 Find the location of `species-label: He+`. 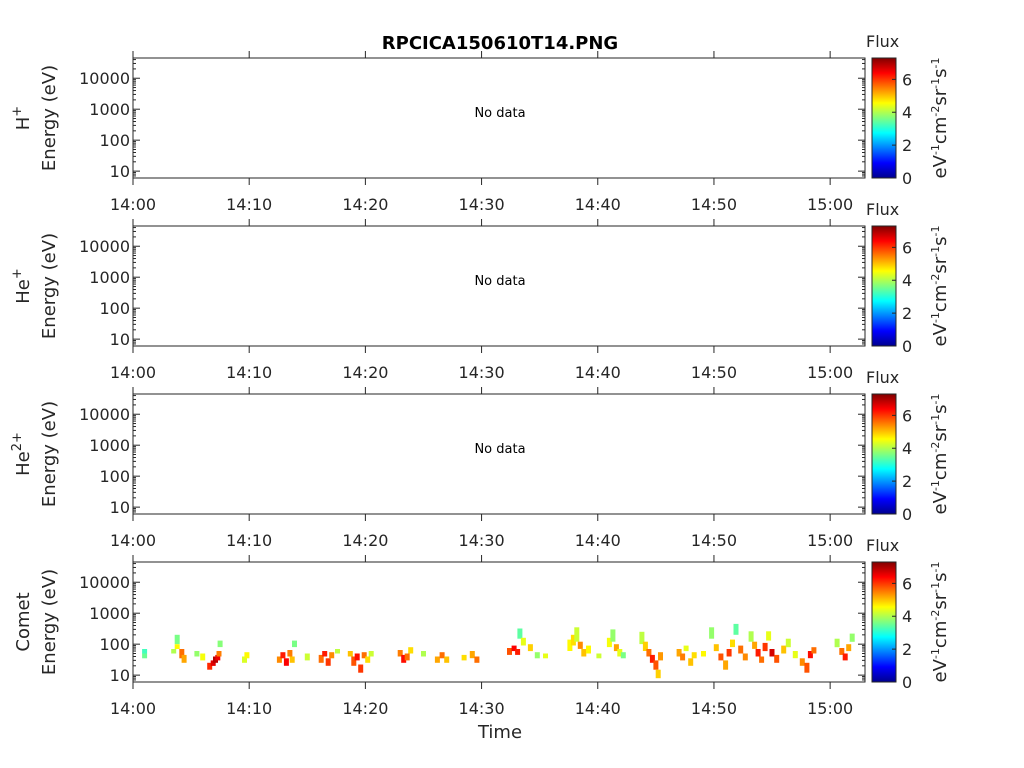

species-label: He+ is located at coordinates (22, 286).